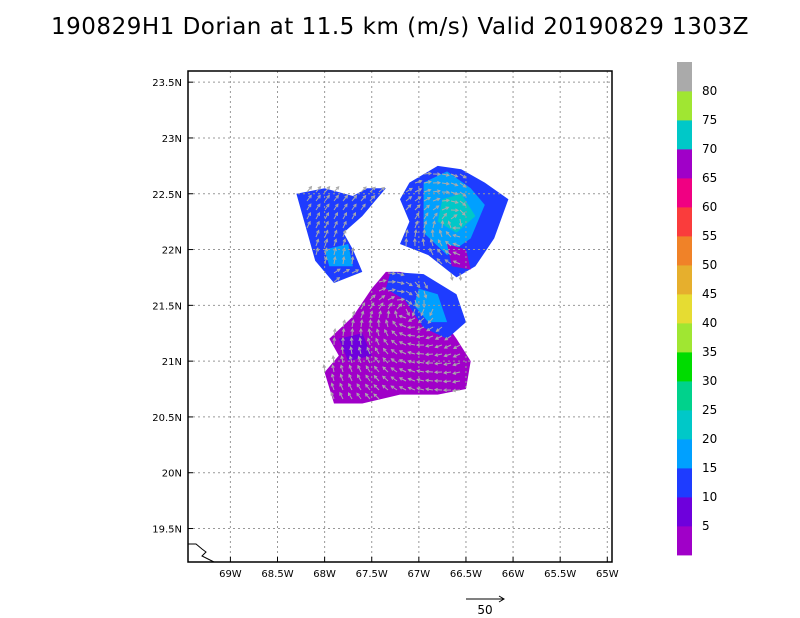  I want to click on colorbar-label: 55, so click(709, 236).